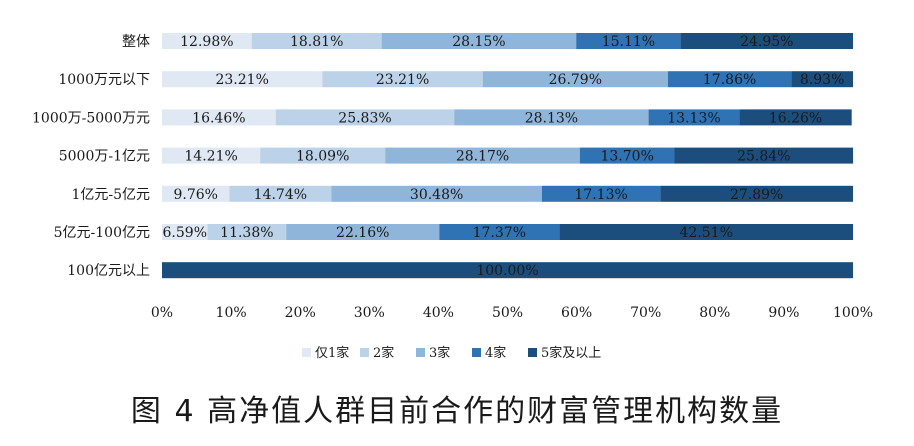 The height and width of the screenshot is (446, 914). Describe the element at coordinates (507, 313) in the screenshot. I see `x-tick-label: 50%` at that location.